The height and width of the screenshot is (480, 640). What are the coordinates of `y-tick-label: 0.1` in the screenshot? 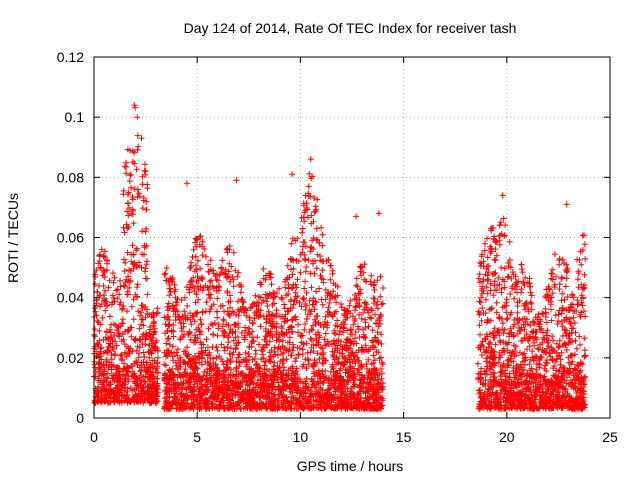 It's located at (75, 117).